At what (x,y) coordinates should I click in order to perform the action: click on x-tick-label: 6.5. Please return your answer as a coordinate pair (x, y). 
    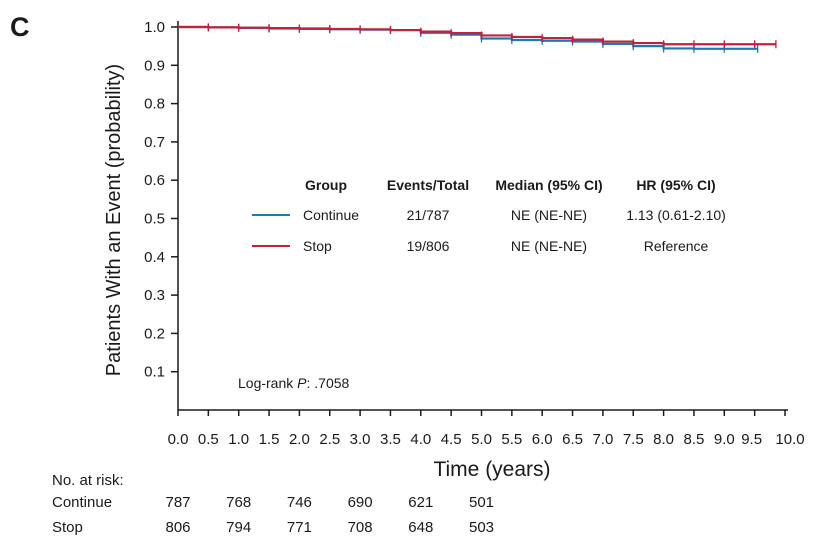
    Looking at the image, I should click on (572, 439).